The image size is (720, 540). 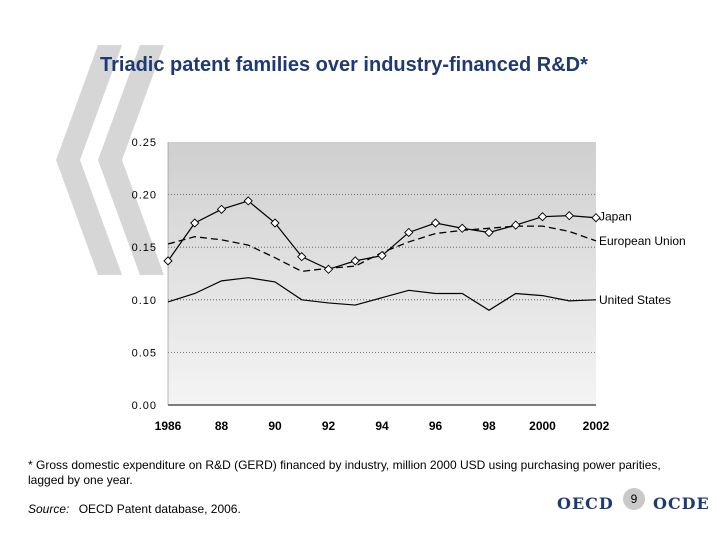 What do you see at coordinates (615, 217) in the screenshot?
I see `series-label-japan: Japan` at bounding box center [615, 217].